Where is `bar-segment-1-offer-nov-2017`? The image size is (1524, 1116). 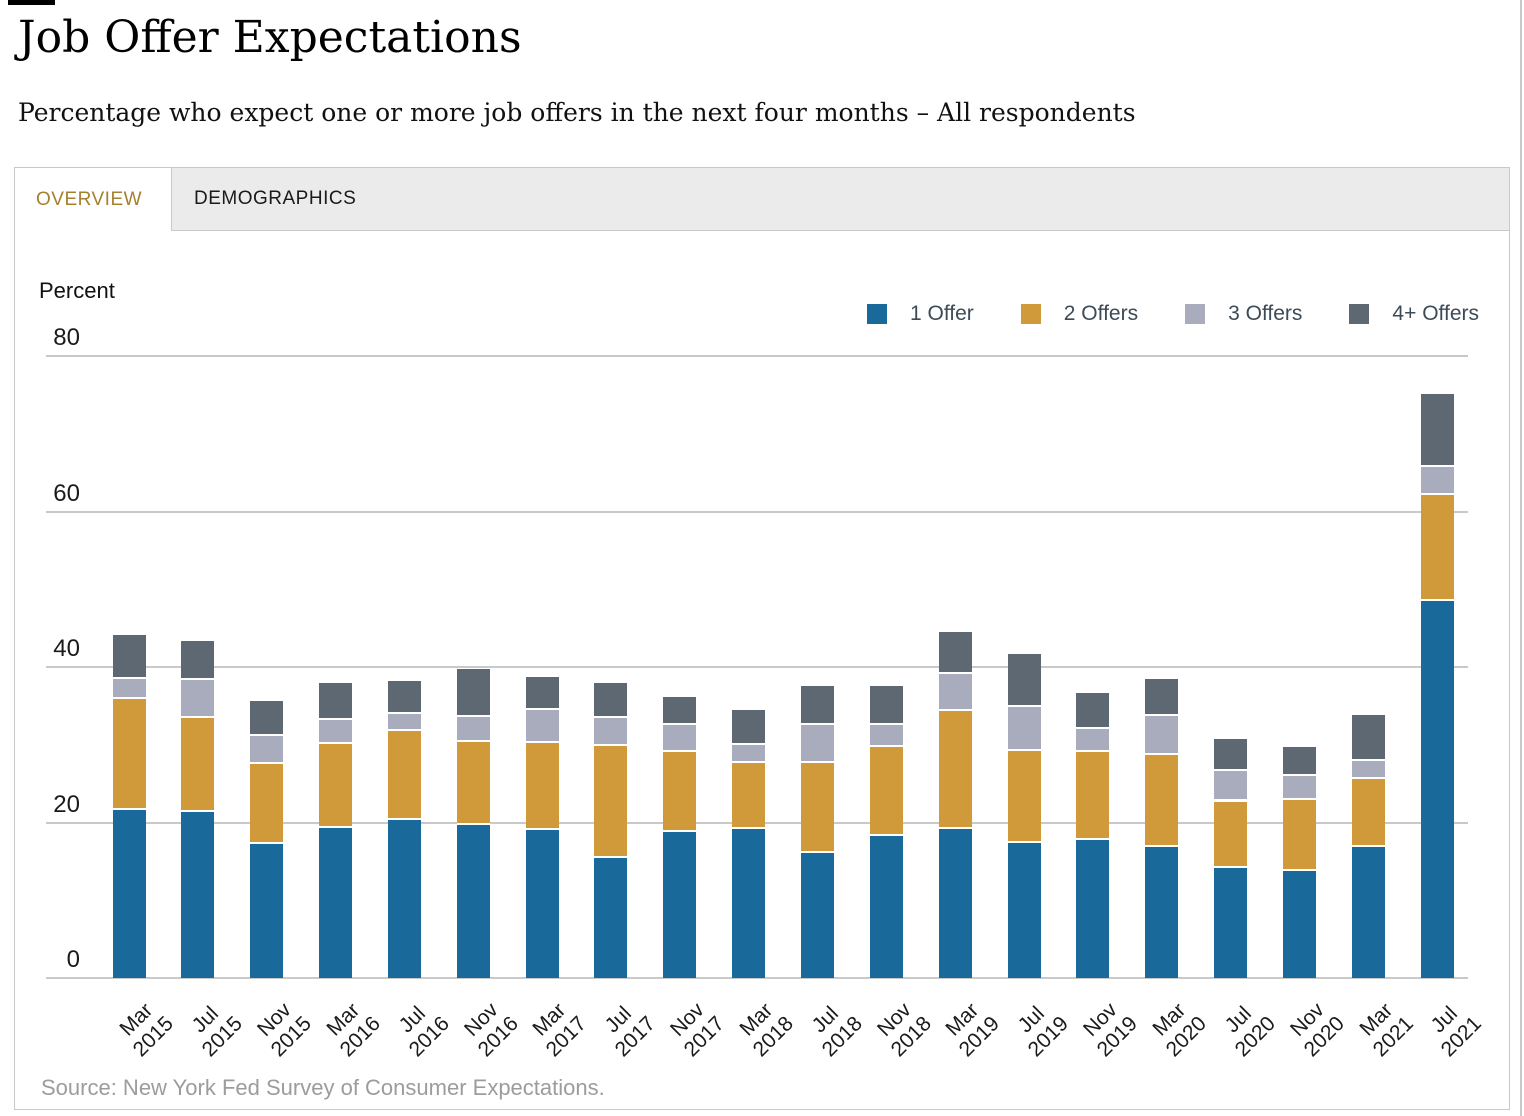
bar-segment-1-offer-nov-2017 is located at coordinates (680, 904).